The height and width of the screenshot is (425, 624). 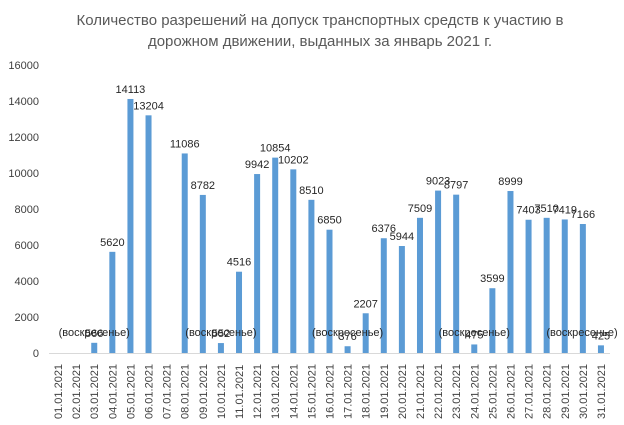 I want to click on x-tick-label: 10.01.2021, so click(x=222, y=391).